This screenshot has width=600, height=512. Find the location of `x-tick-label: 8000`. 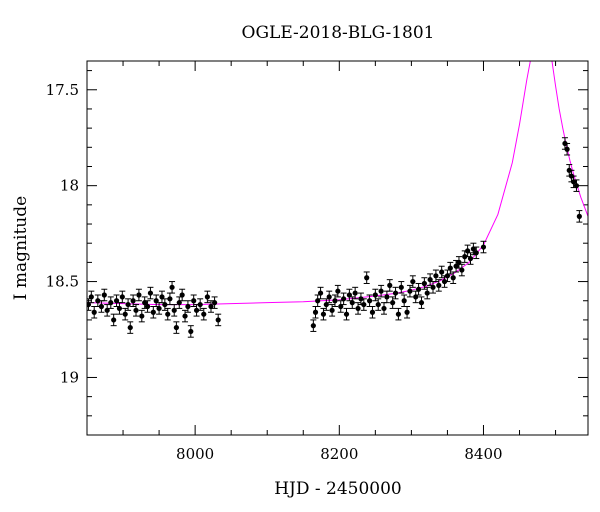

x-tick-label: 8000 is located at coordinates (195, 454).